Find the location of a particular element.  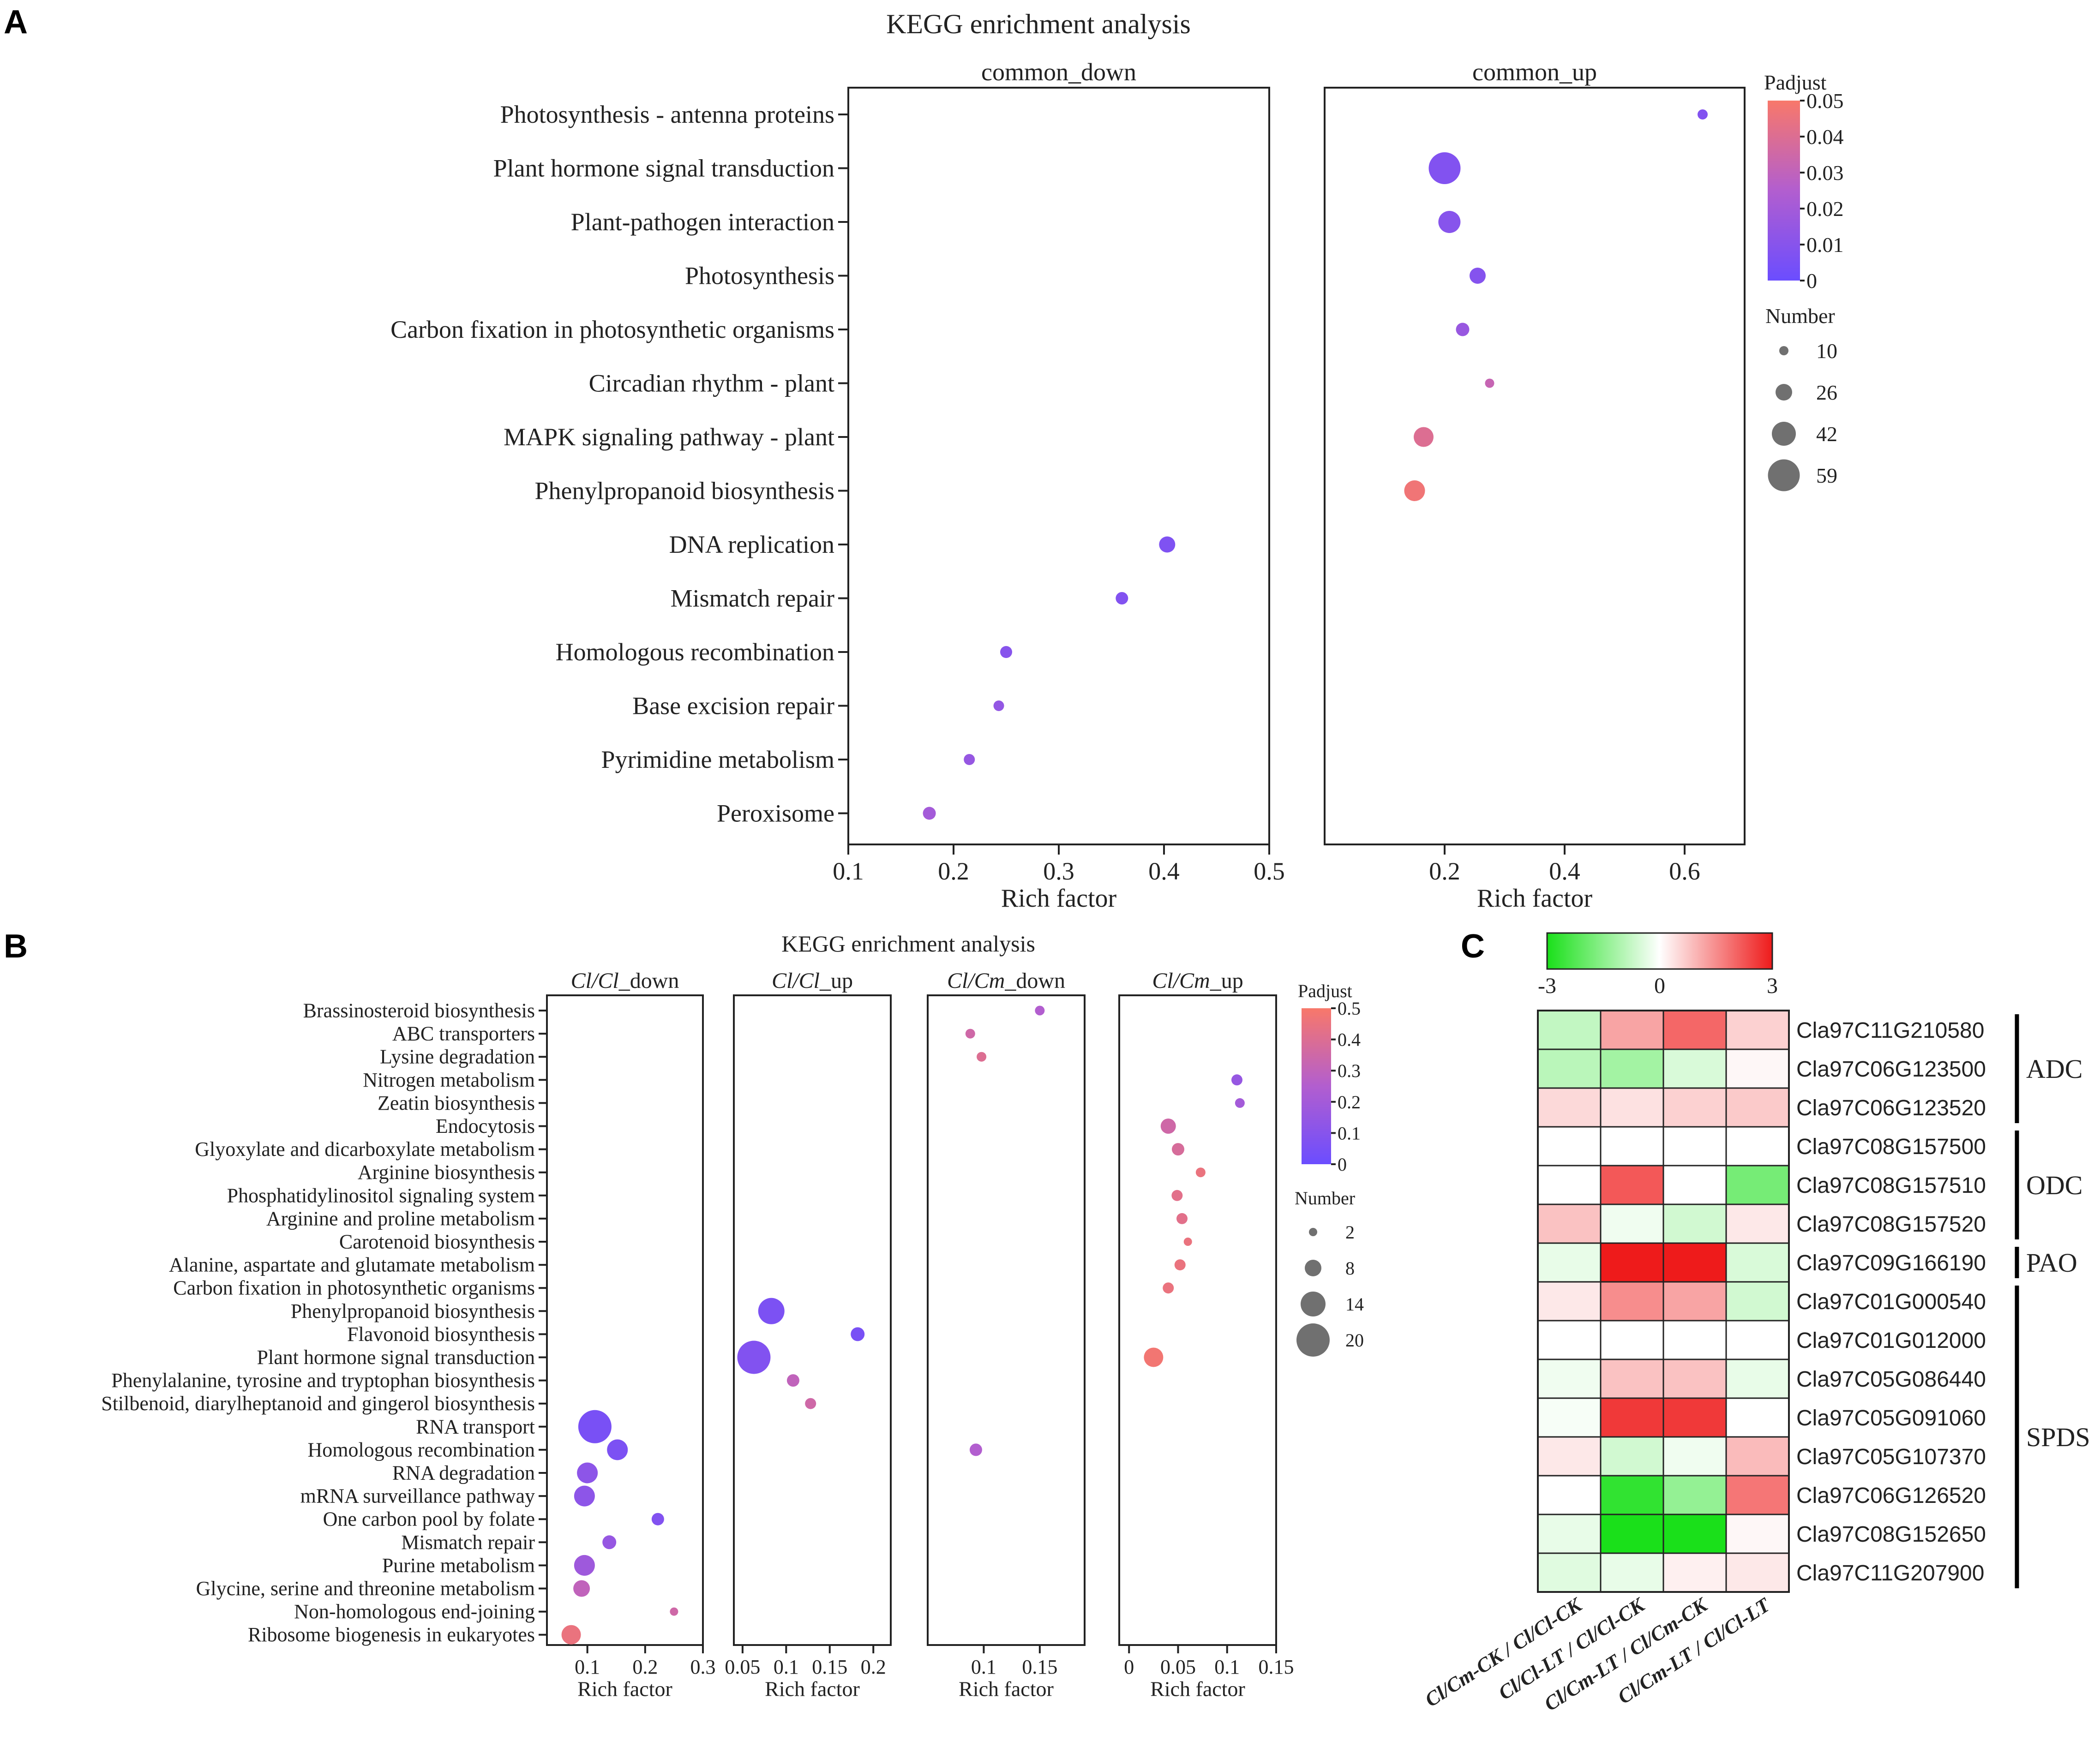

heatmap-row-label: Cla97C01G000540 is located at coordinates (1891, 1302).